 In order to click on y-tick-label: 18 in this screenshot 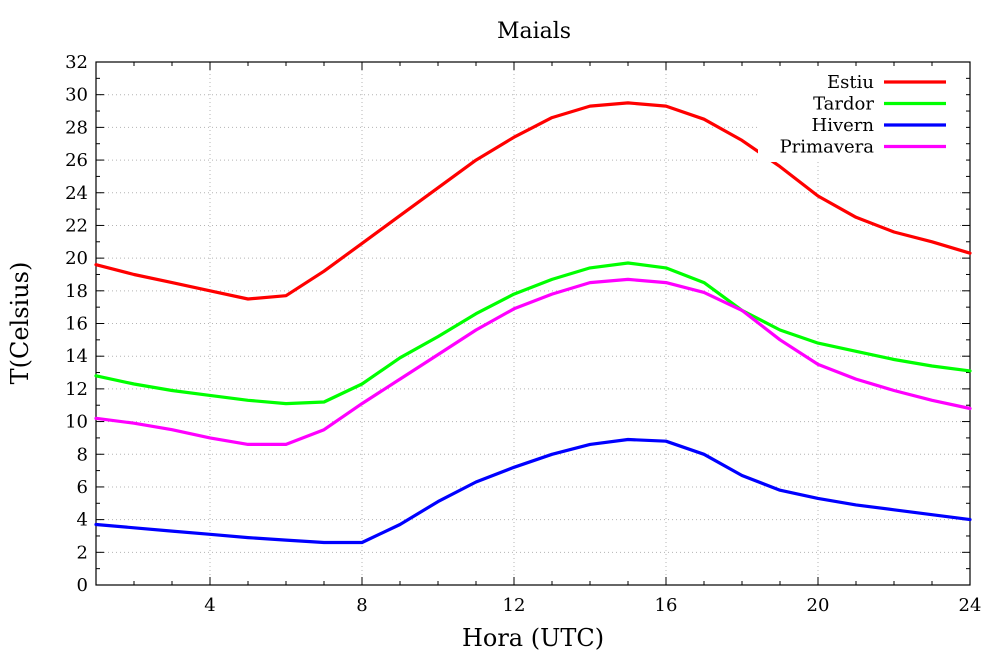, I will do `click(76, 291)`.